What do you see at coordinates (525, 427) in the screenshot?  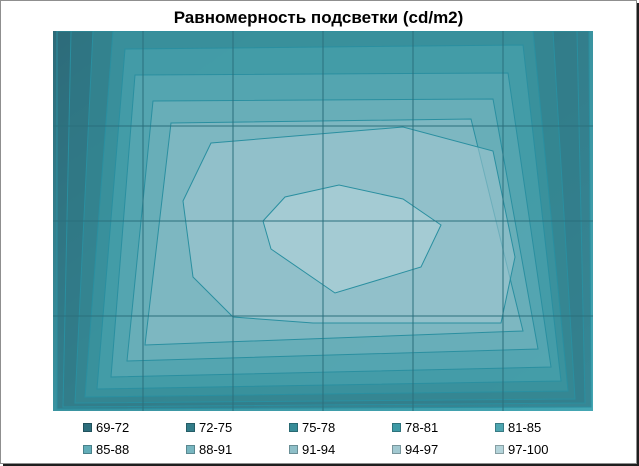 I see `legend-label: 81-85` at bounding box center [525, 427].